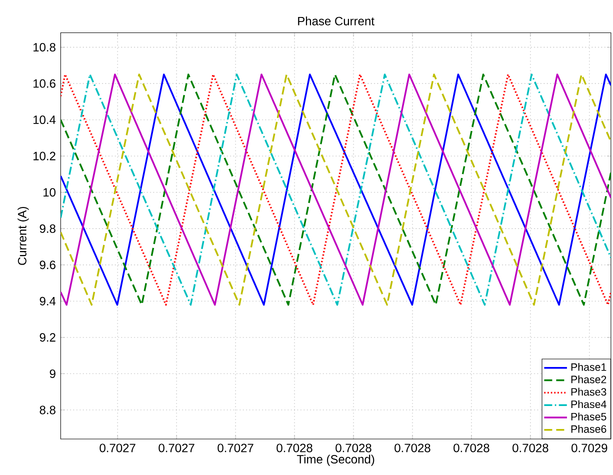 The width and height of the screenshot is (613, 475). Describe the element at coordinates (48, 265) in the screenshot. I see `y-tick-label: 9.6` at that location.